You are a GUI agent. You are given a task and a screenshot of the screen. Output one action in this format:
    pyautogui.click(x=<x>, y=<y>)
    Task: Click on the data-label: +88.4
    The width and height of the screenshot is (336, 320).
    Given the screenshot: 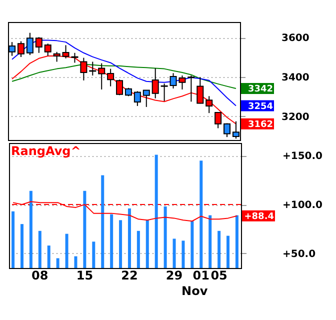 What is the action you would take?
    pyautogui.click(x=259, y=217)
    